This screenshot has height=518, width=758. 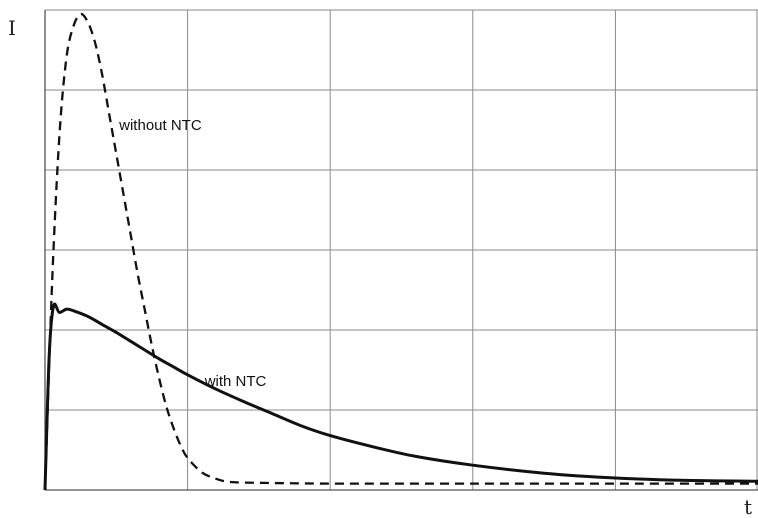 What do you see at coordinates (192, 253) in the screenshot?
I see `annotation-layer: without NTC with NTC` at bounding box center [192, 253].